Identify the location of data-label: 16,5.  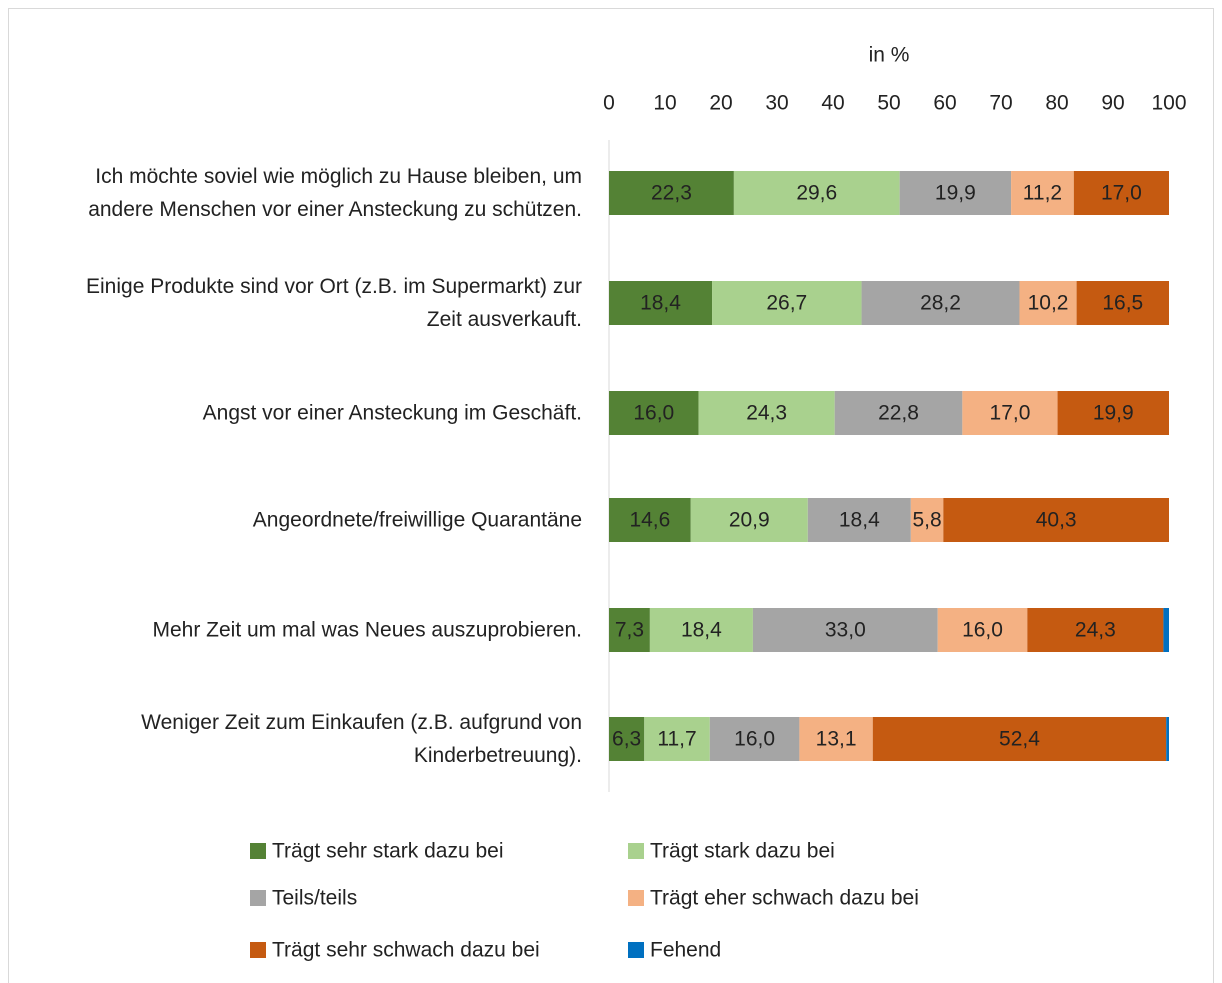
(1122, 303).